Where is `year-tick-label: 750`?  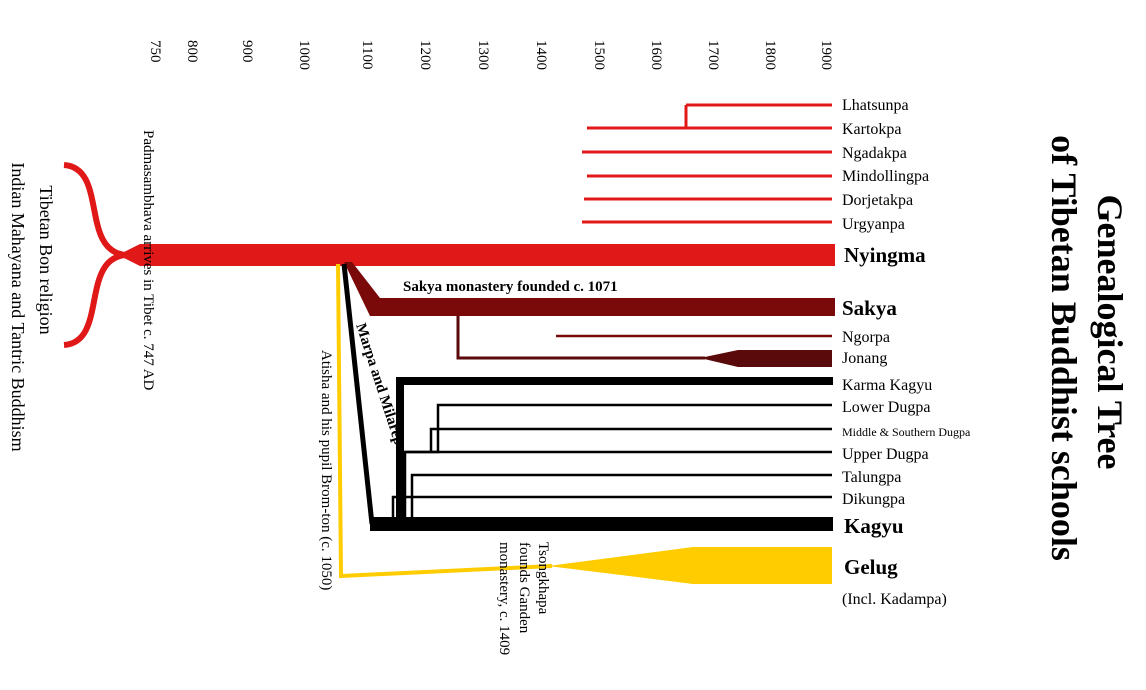 year-tick-label: 750 is located at coordinates (155, 51).